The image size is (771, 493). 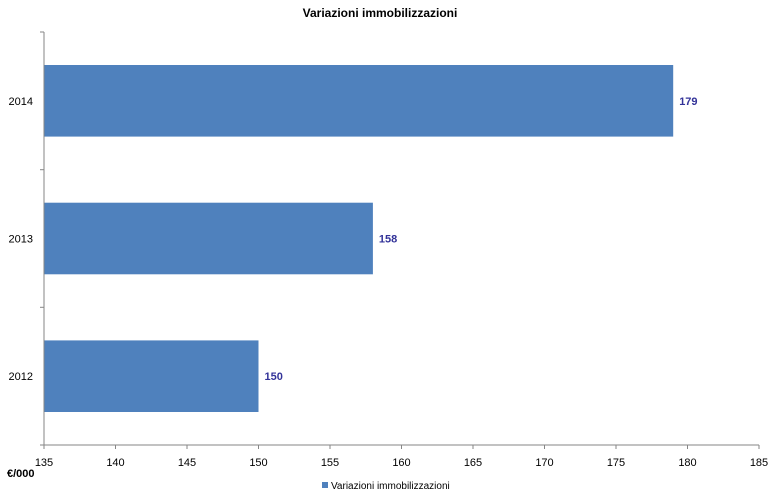 What do you see at coordinates (390, 486) in the screenshot?
I see `legend-label: Variazioni immobilizzazioni` at bounding box center [390, 486].